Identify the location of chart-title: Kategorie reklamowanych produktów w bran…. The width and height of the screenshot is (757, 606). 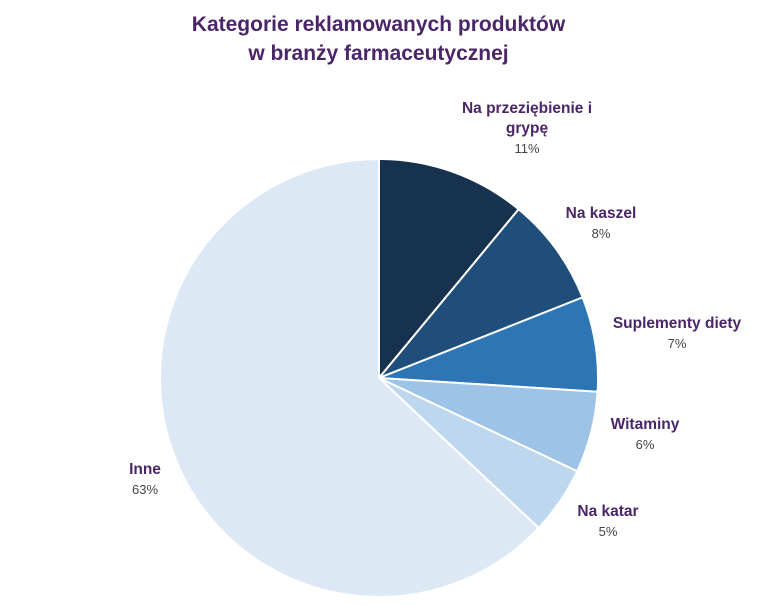
(378, 39).